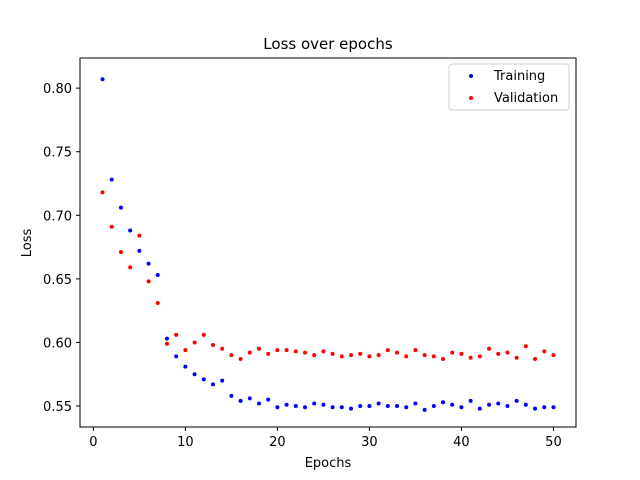 This screenshot has height=480, width=640. I want to click on y-tick-label: 0.75, so click(57, 153).